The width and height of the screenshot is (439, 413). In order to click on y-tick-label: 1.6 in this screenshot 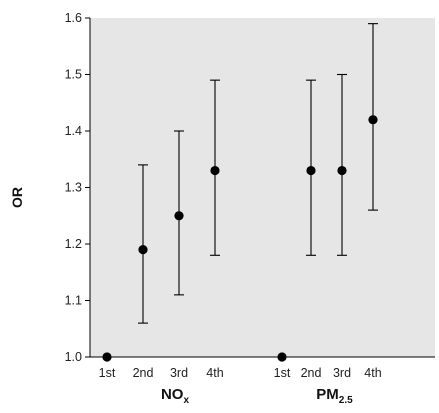, I will do `click(73, 18)`.